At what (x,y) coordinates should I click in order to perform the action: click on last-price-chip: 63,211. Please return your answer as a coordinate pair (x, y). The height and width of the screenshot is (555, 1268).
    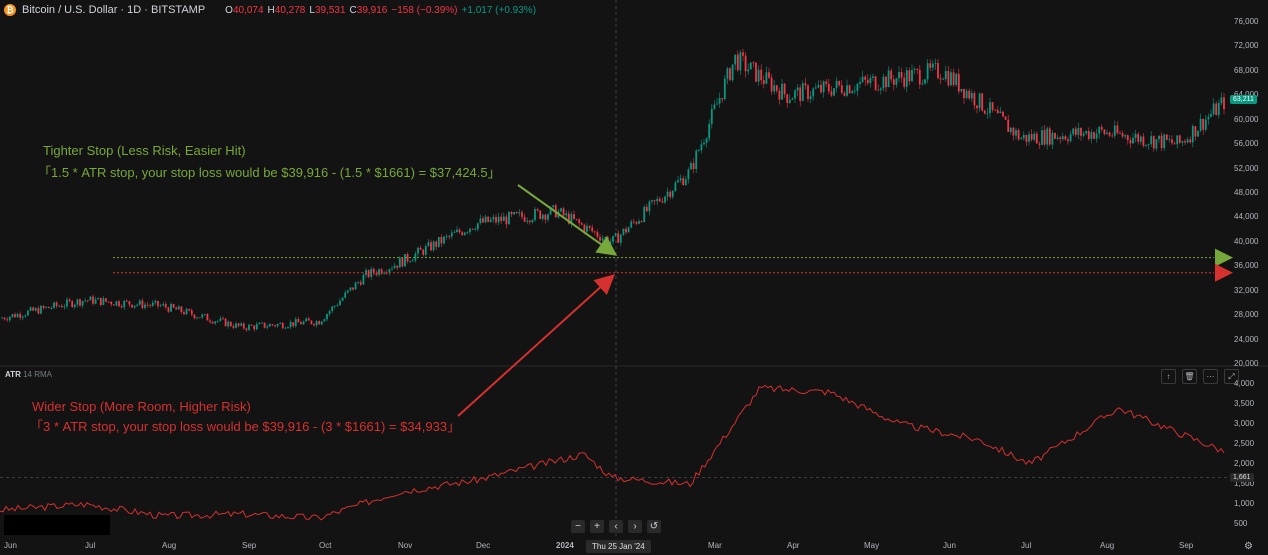
    Looking at the image, I should click on (1243, 100).